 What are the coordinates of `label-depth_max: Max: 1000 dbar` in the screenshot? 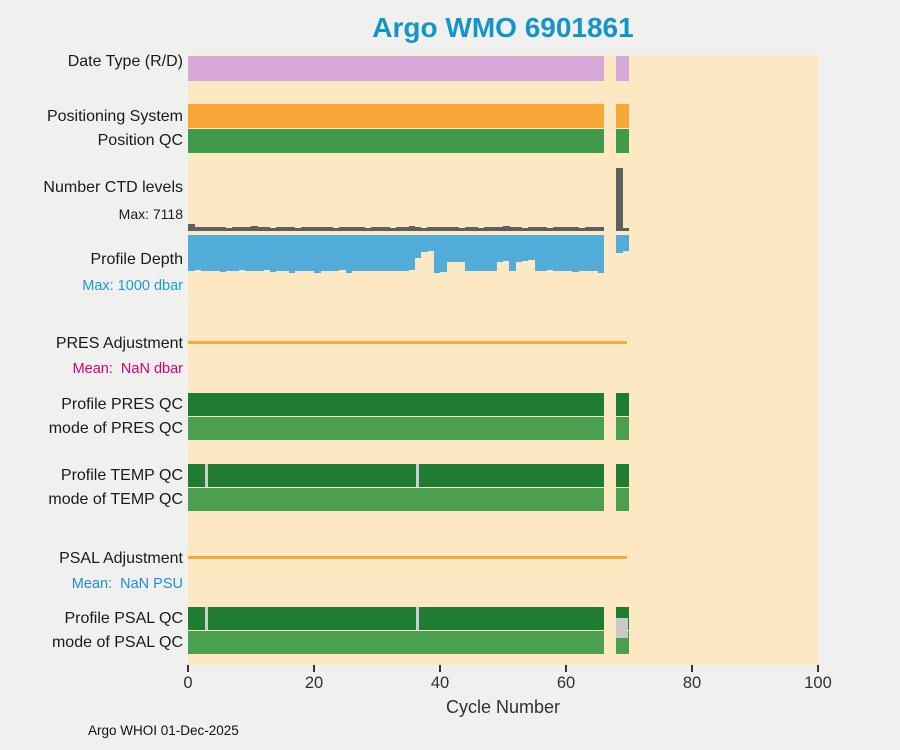 It's located at (132, 286).